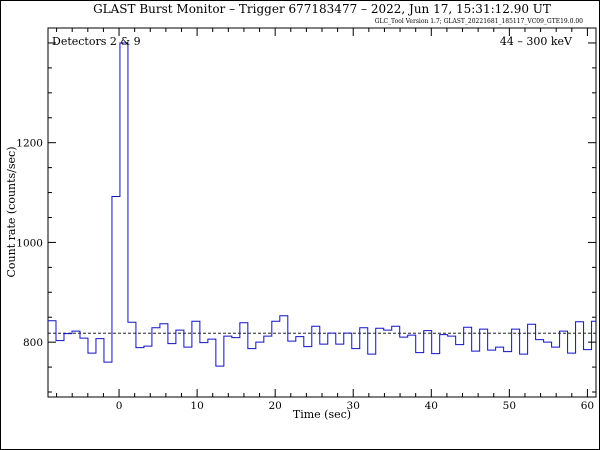 This screenshot has width=600, height=450. Describe the element at coordinates (353, 406) in the screenshot. I see `x-tick-label: 30` at that location.